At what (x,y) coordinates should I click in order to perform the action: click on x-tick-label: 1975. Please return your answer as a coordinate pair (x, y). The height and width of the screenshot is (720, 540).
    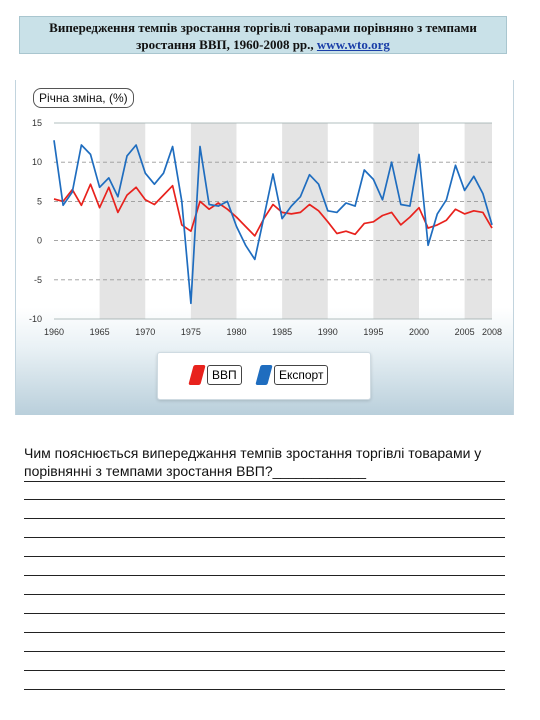
    Looking at the image, I should click on (191, 332).